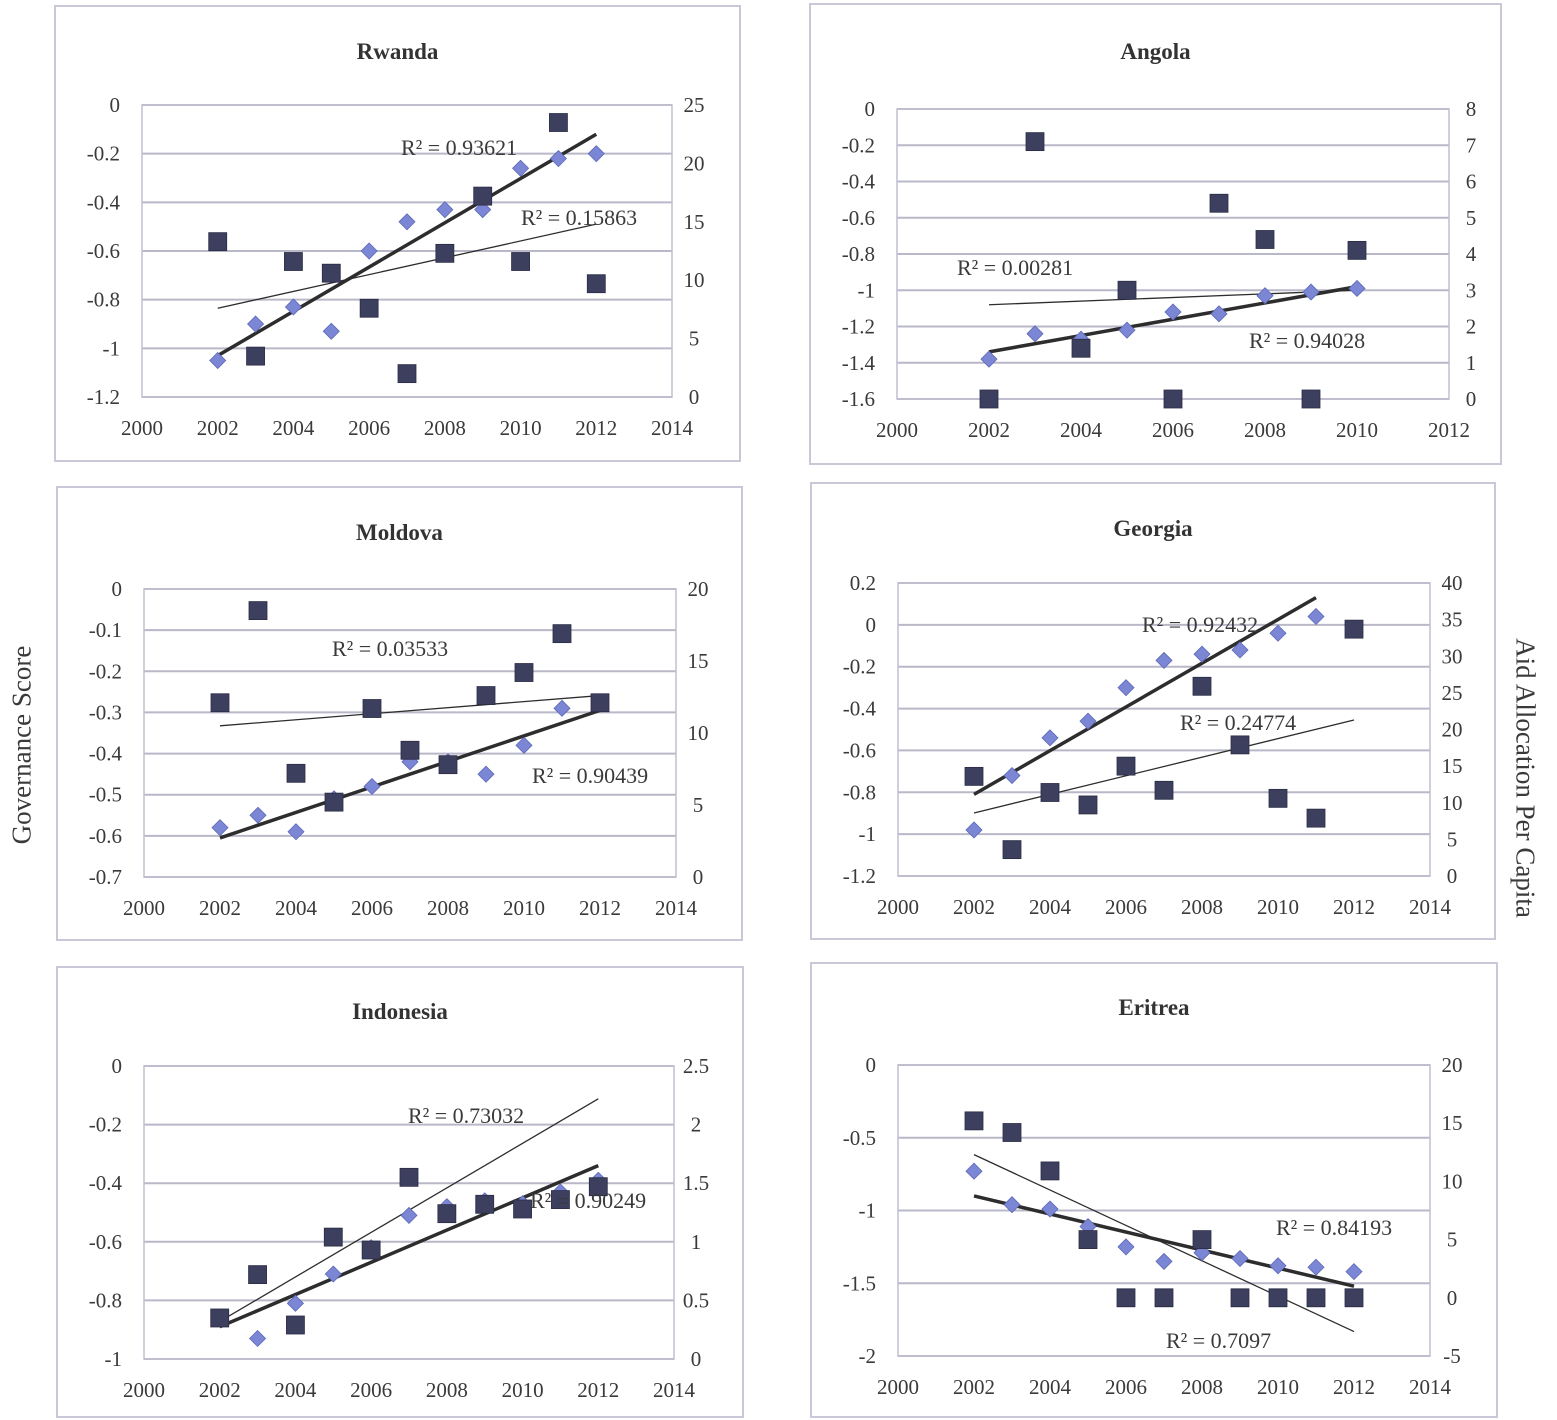  Describe the element at coordinates (105, 712) in the screenshot. I see `left-axis-tick-label: -0.3` at that location.